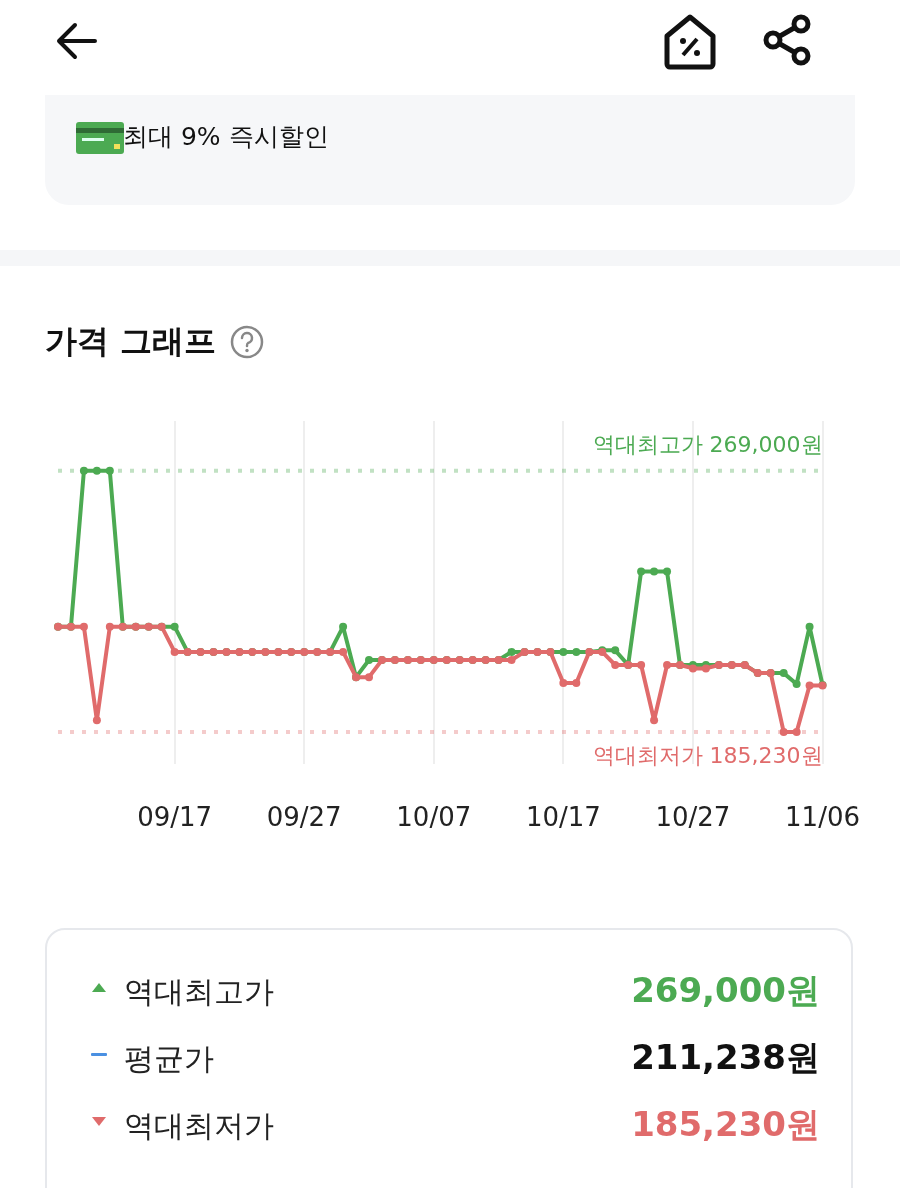 The image size is (900, 1188). Describe the element at coordinates (707, 755) in the screenshot. I see `ref-line-label: 역대최저가 185,230원` at that location.